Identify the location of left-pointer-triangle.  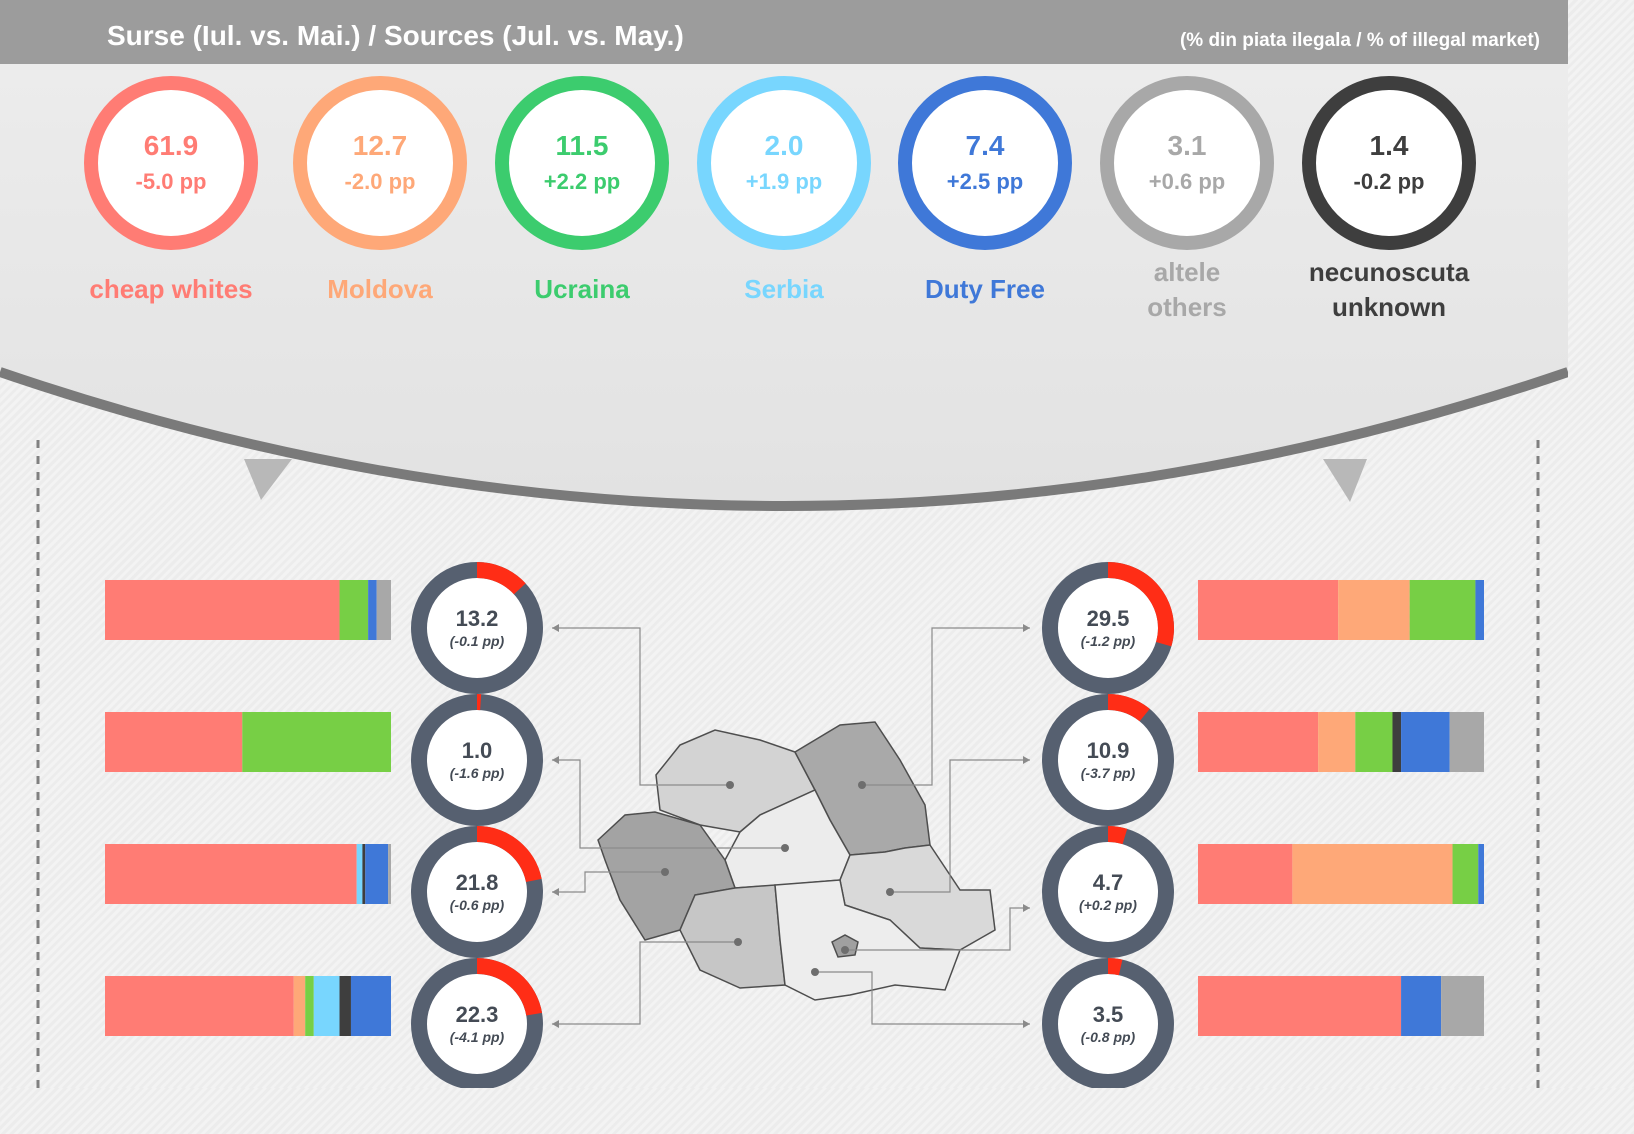
(268, 479).